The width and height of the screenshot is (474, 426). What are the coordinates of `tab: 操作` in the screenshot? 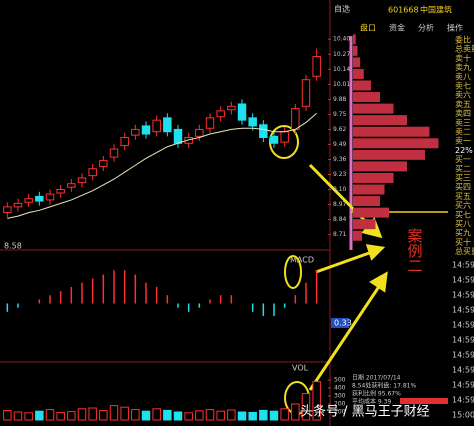 It's located at (455, 28).